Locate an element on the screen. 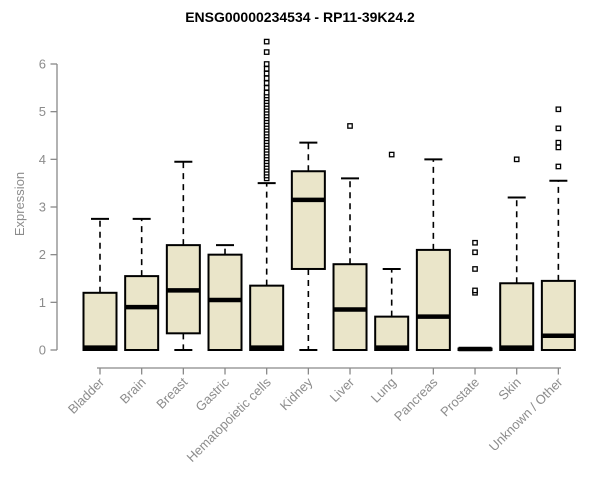 Image resolution: width=600 pixels, height=500 pixels. x-tick-label-kidney: Kidney is located at coordinates (296, 393).